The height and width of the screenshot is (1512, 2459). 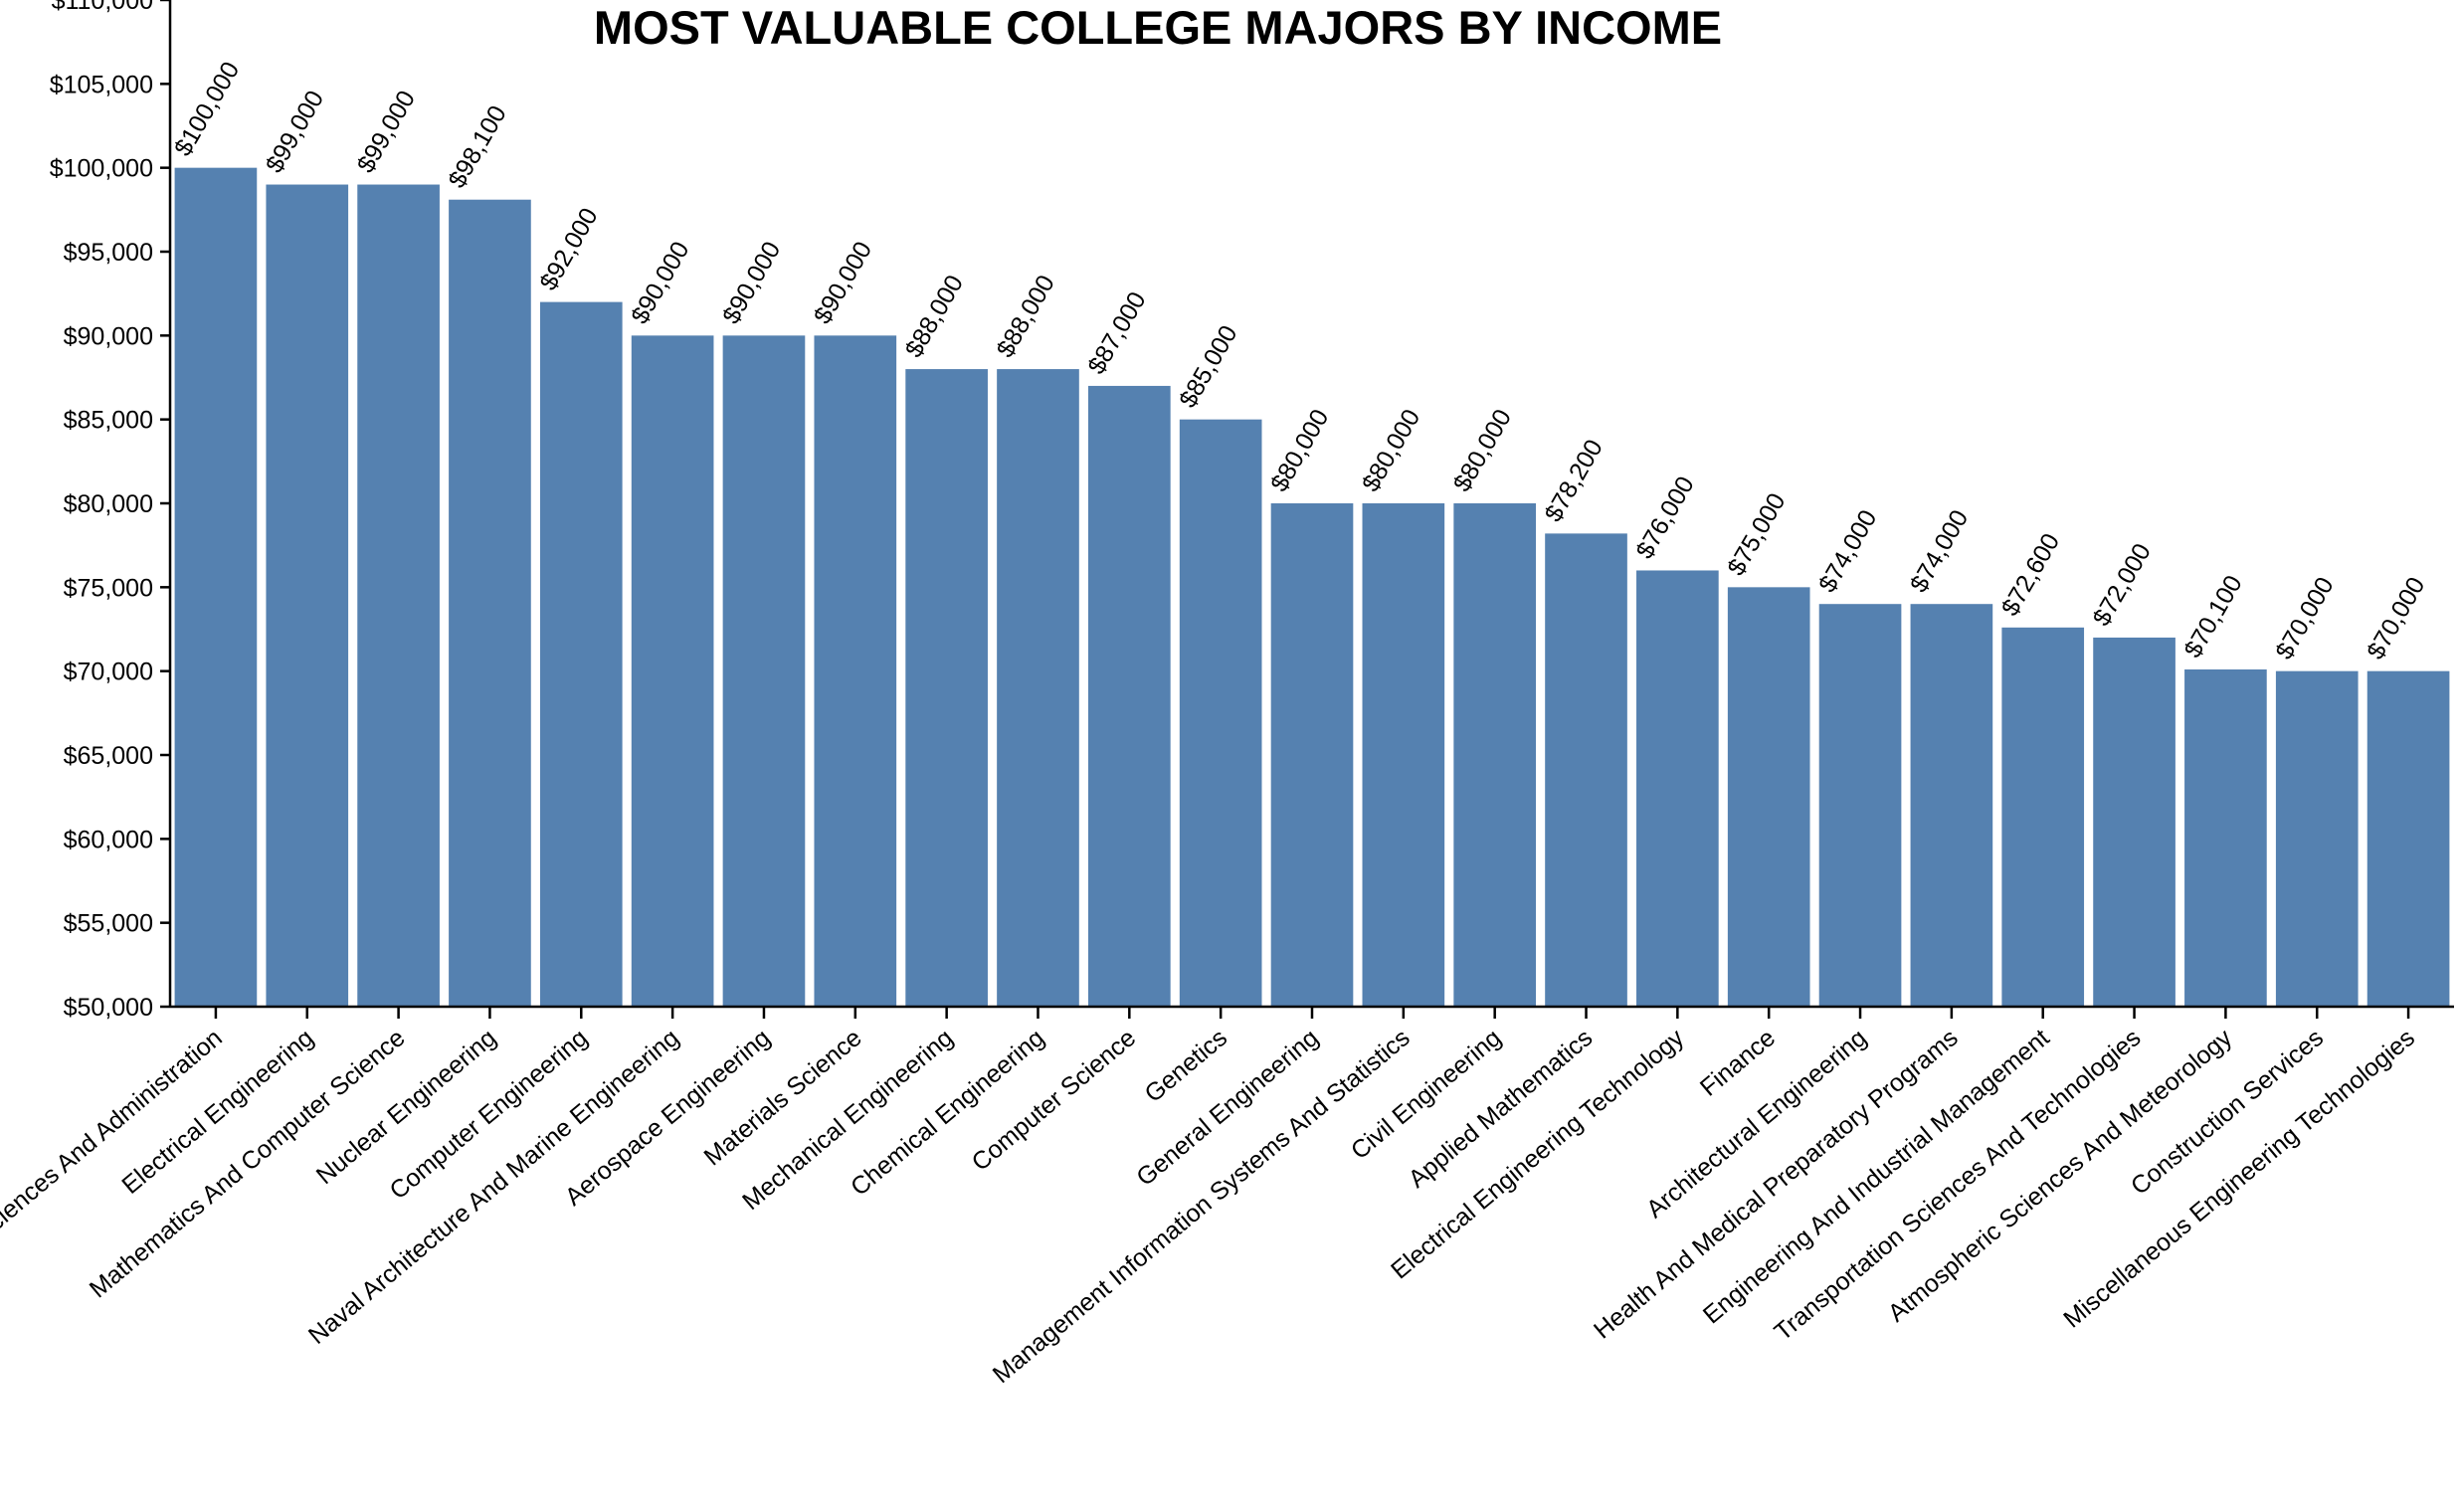 What do you see at coordinates (108, 588) in the screenshot?
I see `y-tick-label: $75,000` at bounding box center [108, 588].